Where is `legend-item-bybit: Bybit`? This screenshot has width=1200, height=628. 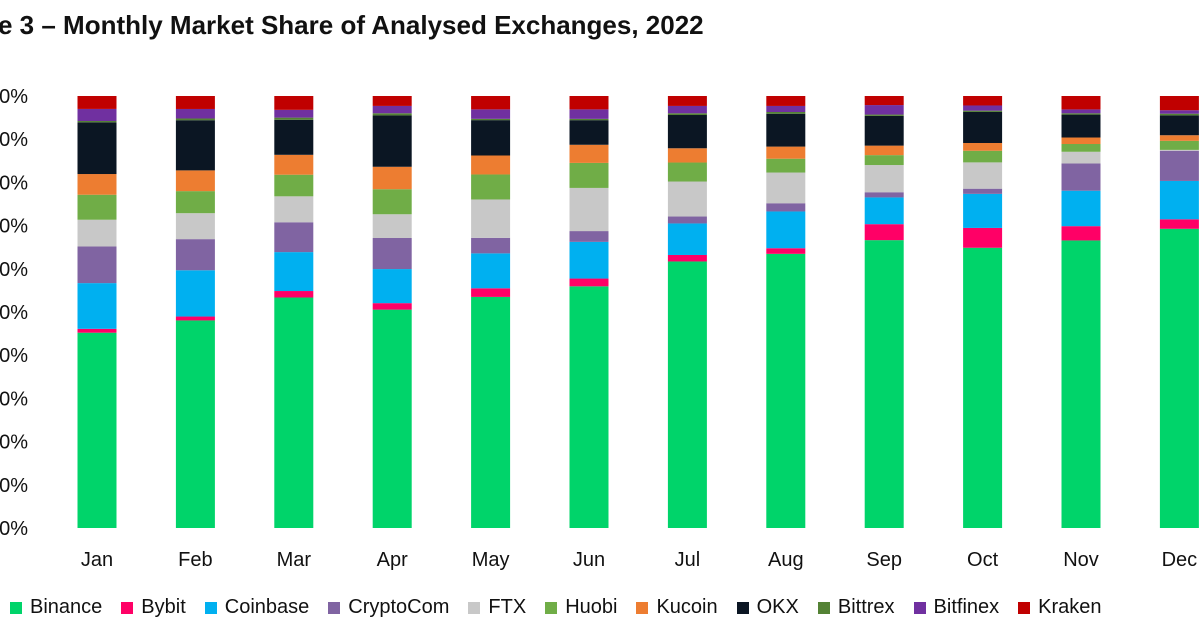 legend-item-bybit: Bybit is located at coordinates (153, 607).